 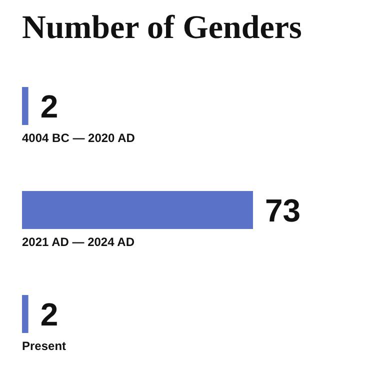 What do you see at coordinates (79, 138) in the screenshot?
I see `y-tick-label: 4004 BC — 2020 AD` at bounding box center [79, 138].